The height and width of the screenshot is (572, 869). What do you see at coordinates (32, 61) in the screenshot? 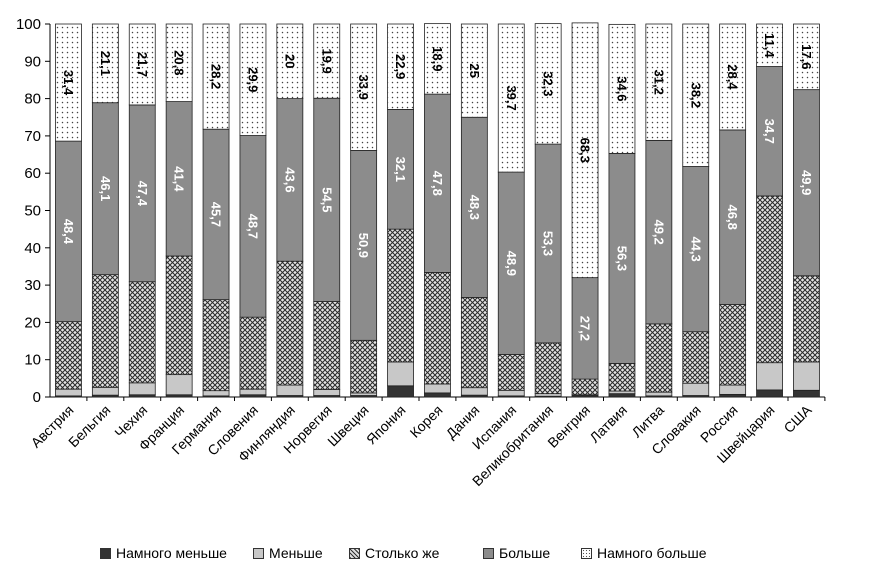
I see `y-tick-label: 90` at bounding box center [32, 61].